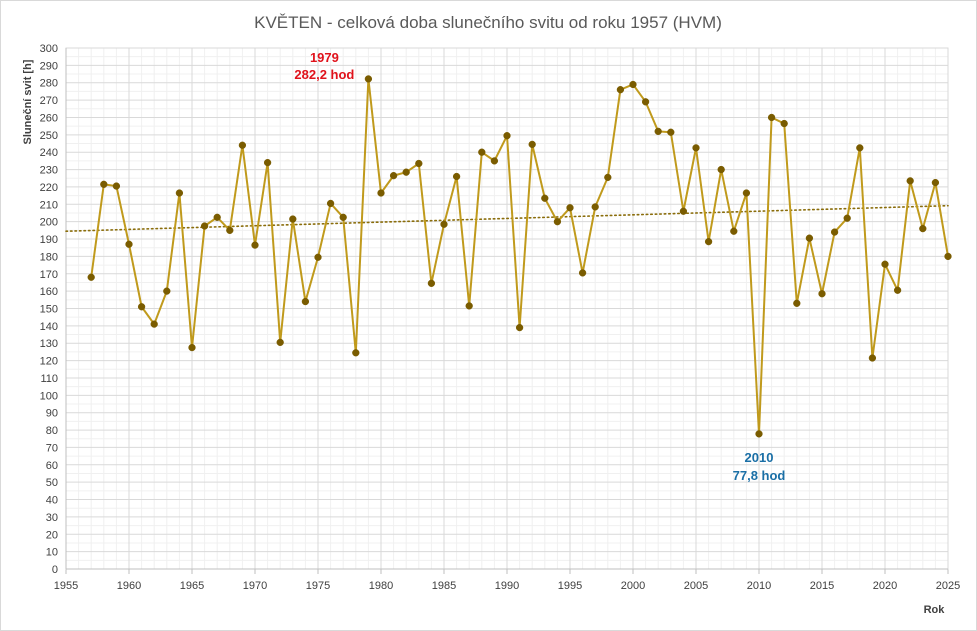 The image size is (977, 631). Describe the element at coordinates (49, 205) in the screenshot. I see `y-tick-label: 210` at that location.